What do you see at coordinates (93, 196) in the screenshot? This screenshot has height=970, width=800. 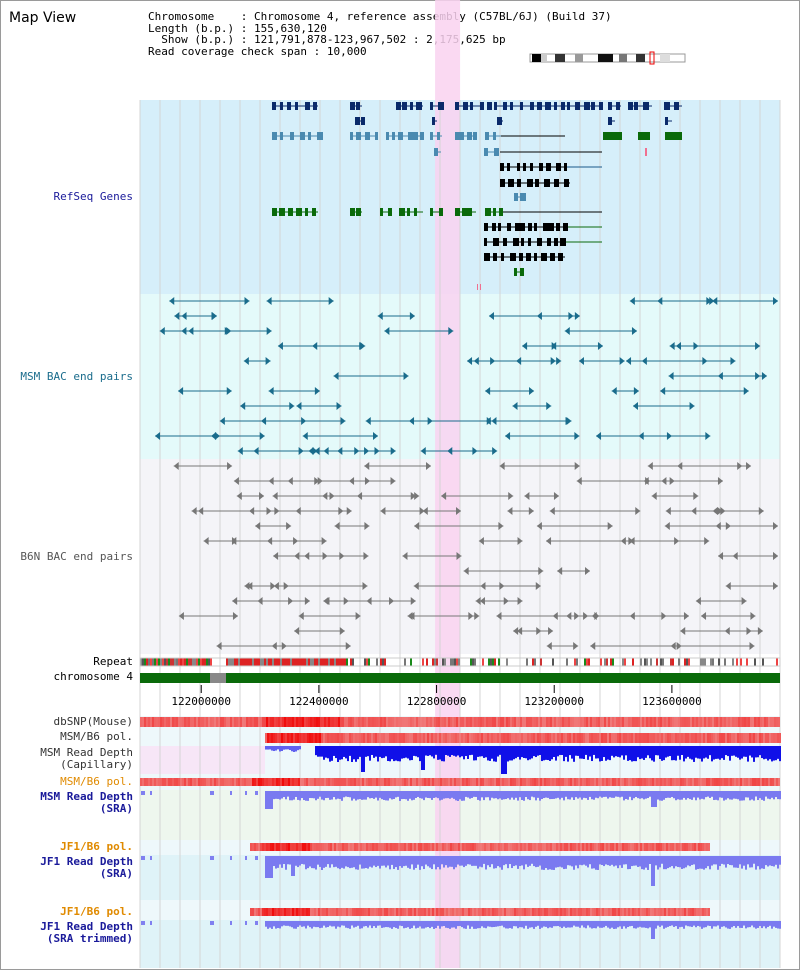 I see `track-label-refseq: RefSeq Genes` at bounding box center [93, 196].